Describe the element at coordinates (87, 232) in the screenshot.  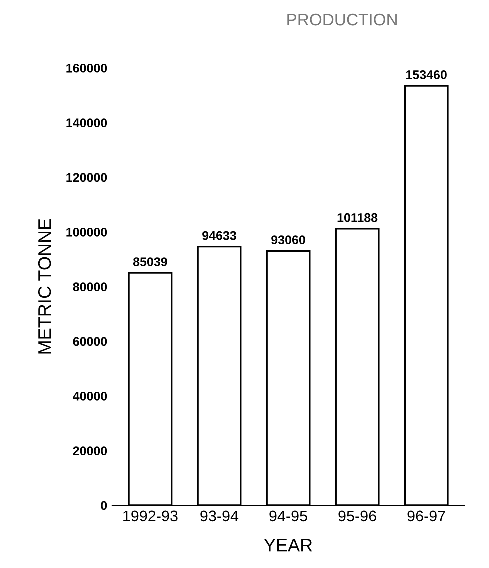
I see `y-tick-label: 100000` at that location.